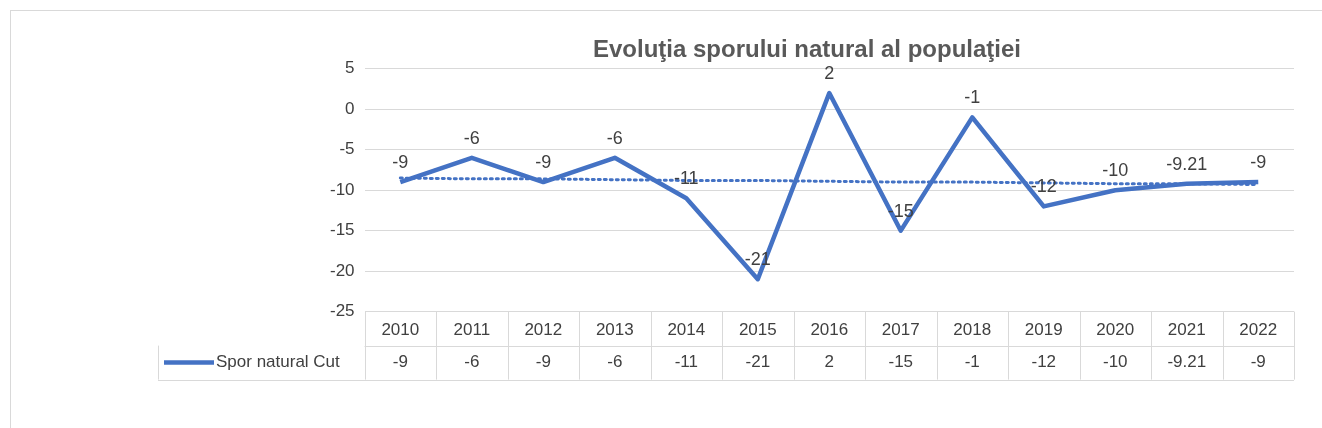  What do you see at coordinates (1187, 163) in the screenshot?
I see `text: -9.21` at bounding box center [1187, 163].